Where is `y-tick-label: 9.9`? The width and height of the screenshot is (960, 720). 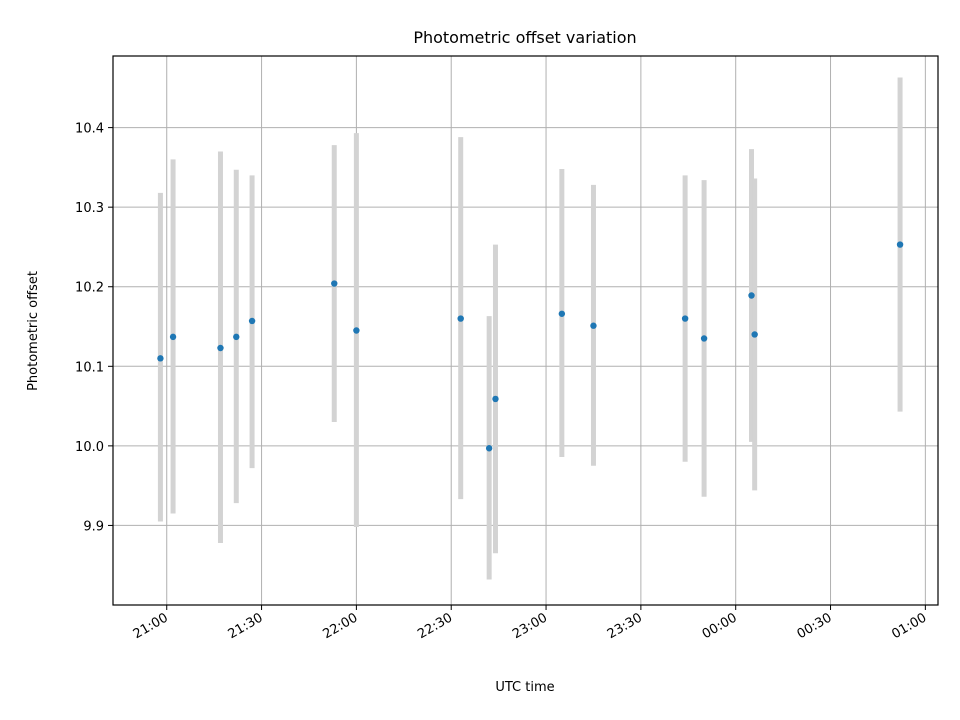 y-tick-label: 9.9 is located at coordinates (93, 526).